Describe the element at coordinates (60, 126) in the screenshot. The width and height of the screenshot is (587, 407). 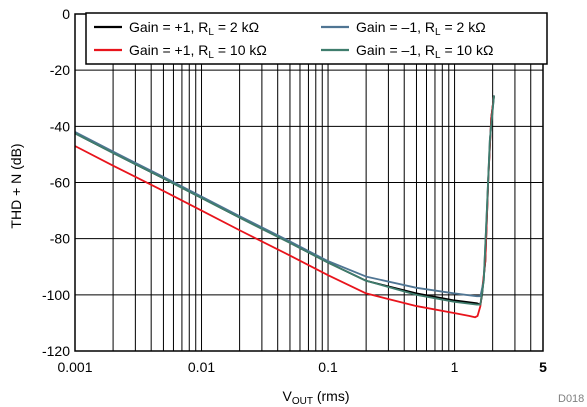
I see `y-tick-label: -40` at that location.